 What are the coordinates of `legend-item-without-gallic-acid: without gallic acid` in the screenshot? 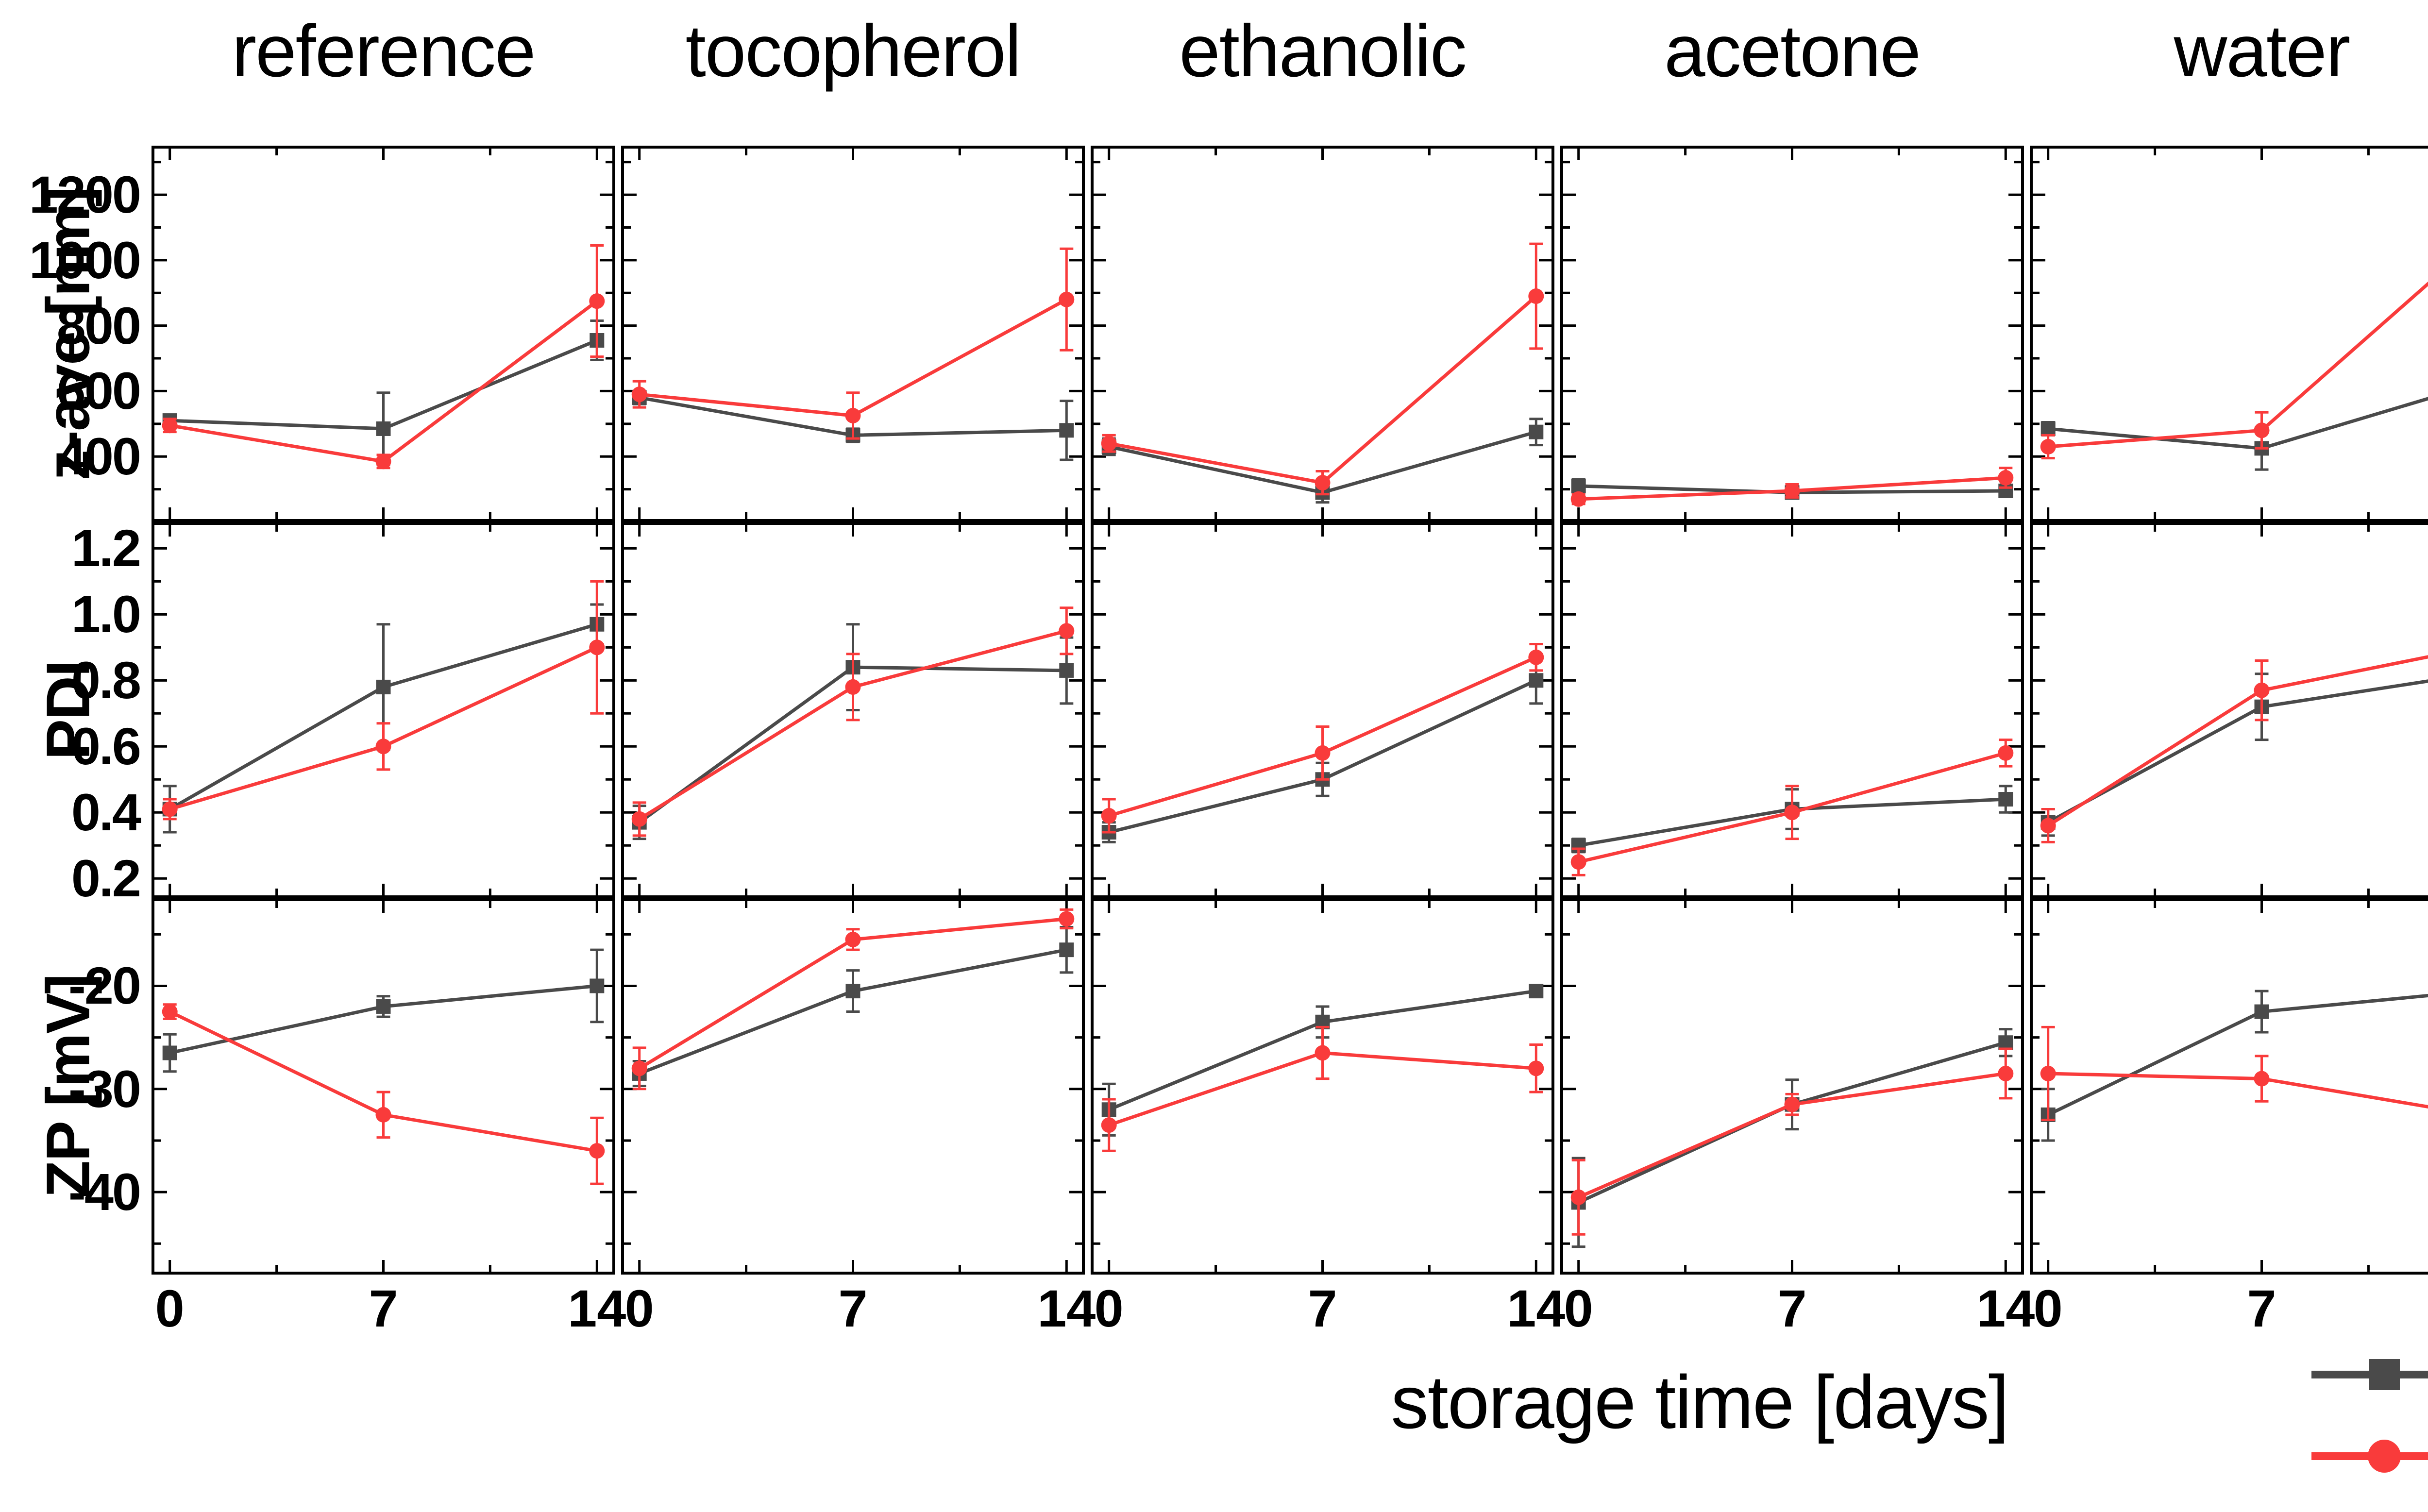 It's located at (2369, 1374).